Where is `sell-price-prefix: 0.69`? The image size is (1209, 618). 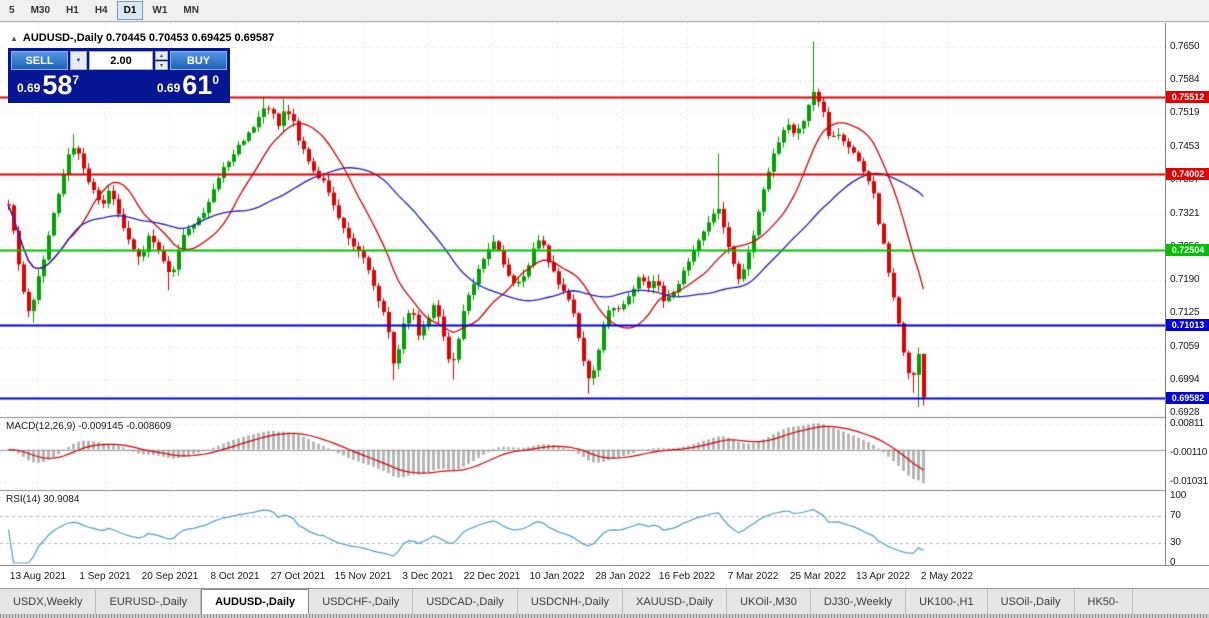 sell-price-prefix: 0.69 is located at coordinates (29, 88).